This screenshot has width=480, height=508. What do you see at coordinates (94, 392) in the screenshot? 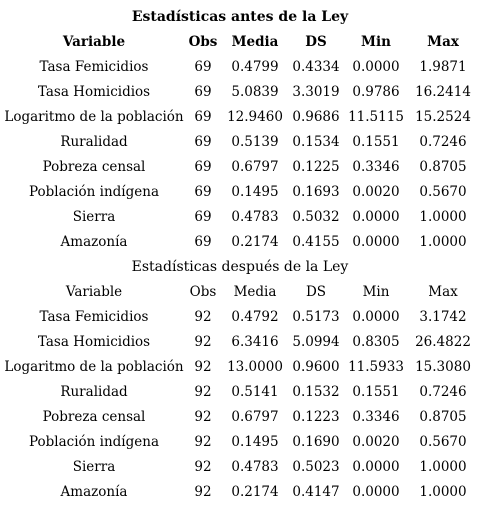
I see `row-variable-label: Ruralidad` at bounding box center [94, 392].